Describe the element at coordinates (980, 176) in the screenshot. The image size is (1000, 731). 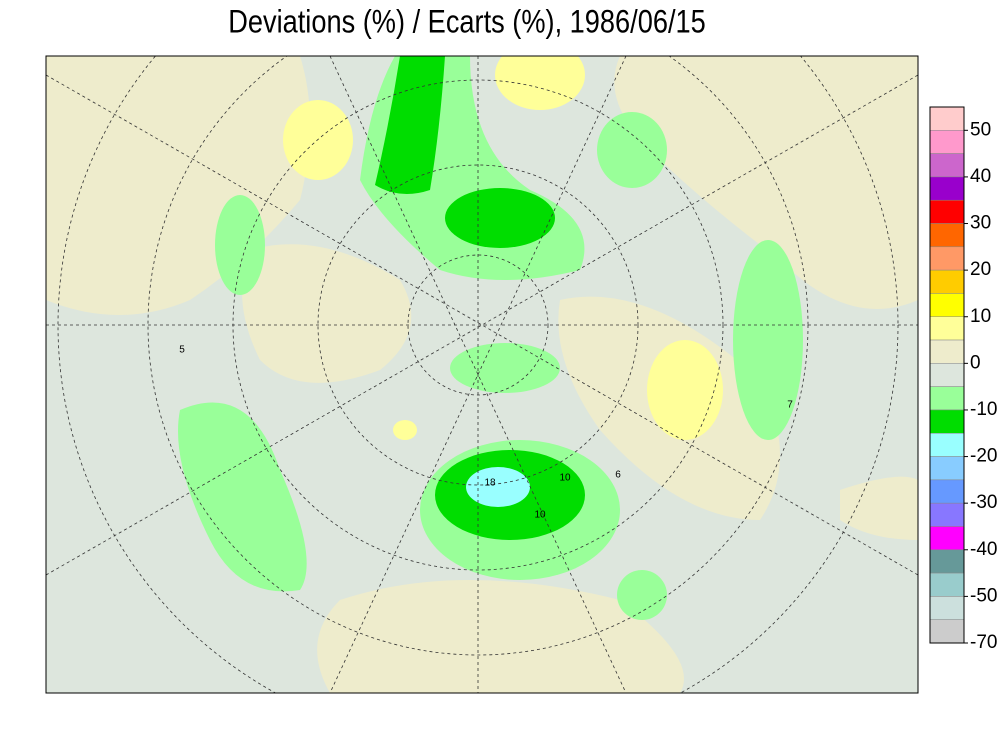
I see `colorbar-label: 40` at that location.